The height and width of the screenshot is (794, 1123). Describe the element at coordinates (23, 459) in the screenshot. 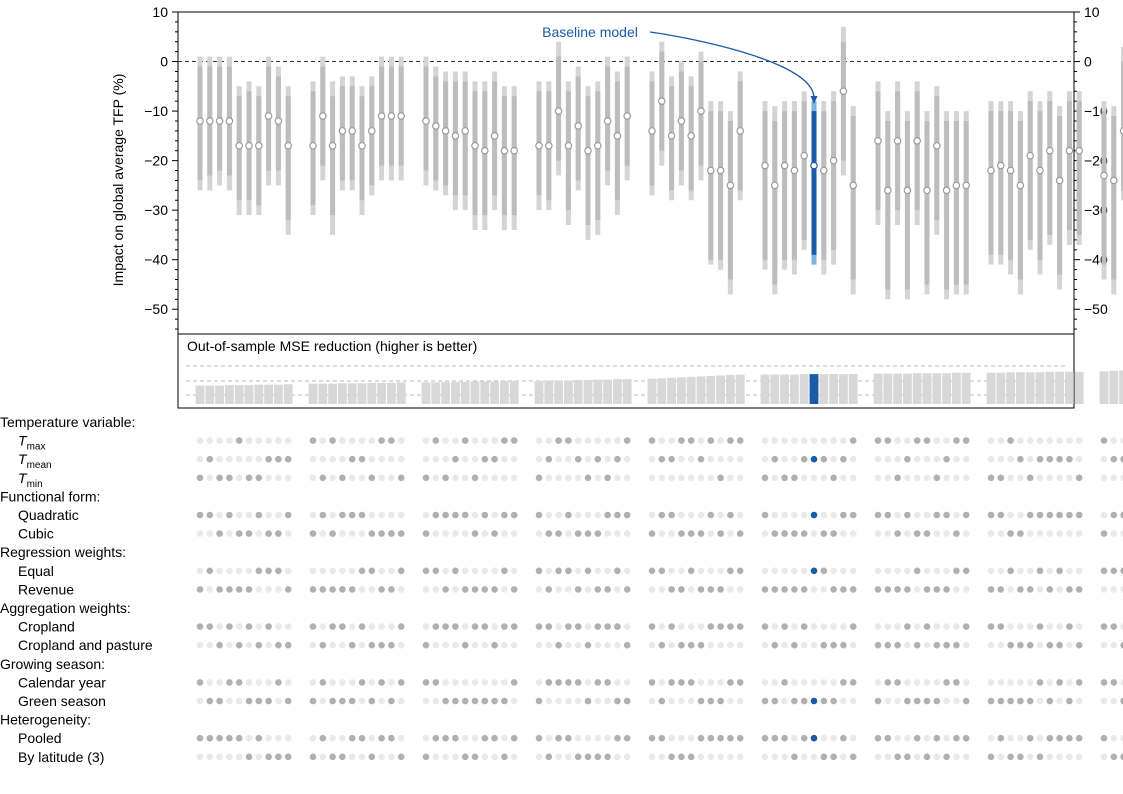

I see `spec-row-label-main: T` at that location.